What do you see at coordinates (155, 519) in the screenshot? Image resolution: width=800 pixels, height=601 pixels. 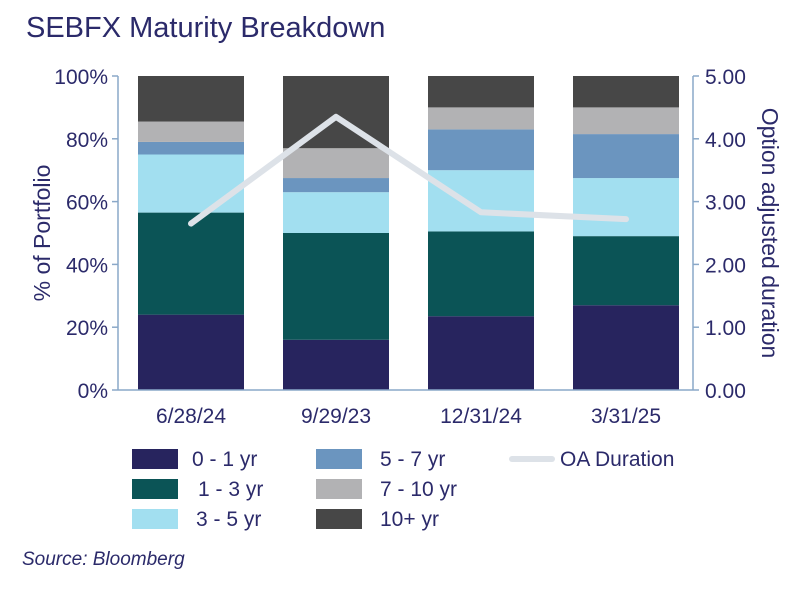 I see `legend-swatch-3-5-yr` at bounding box center [155, 519].